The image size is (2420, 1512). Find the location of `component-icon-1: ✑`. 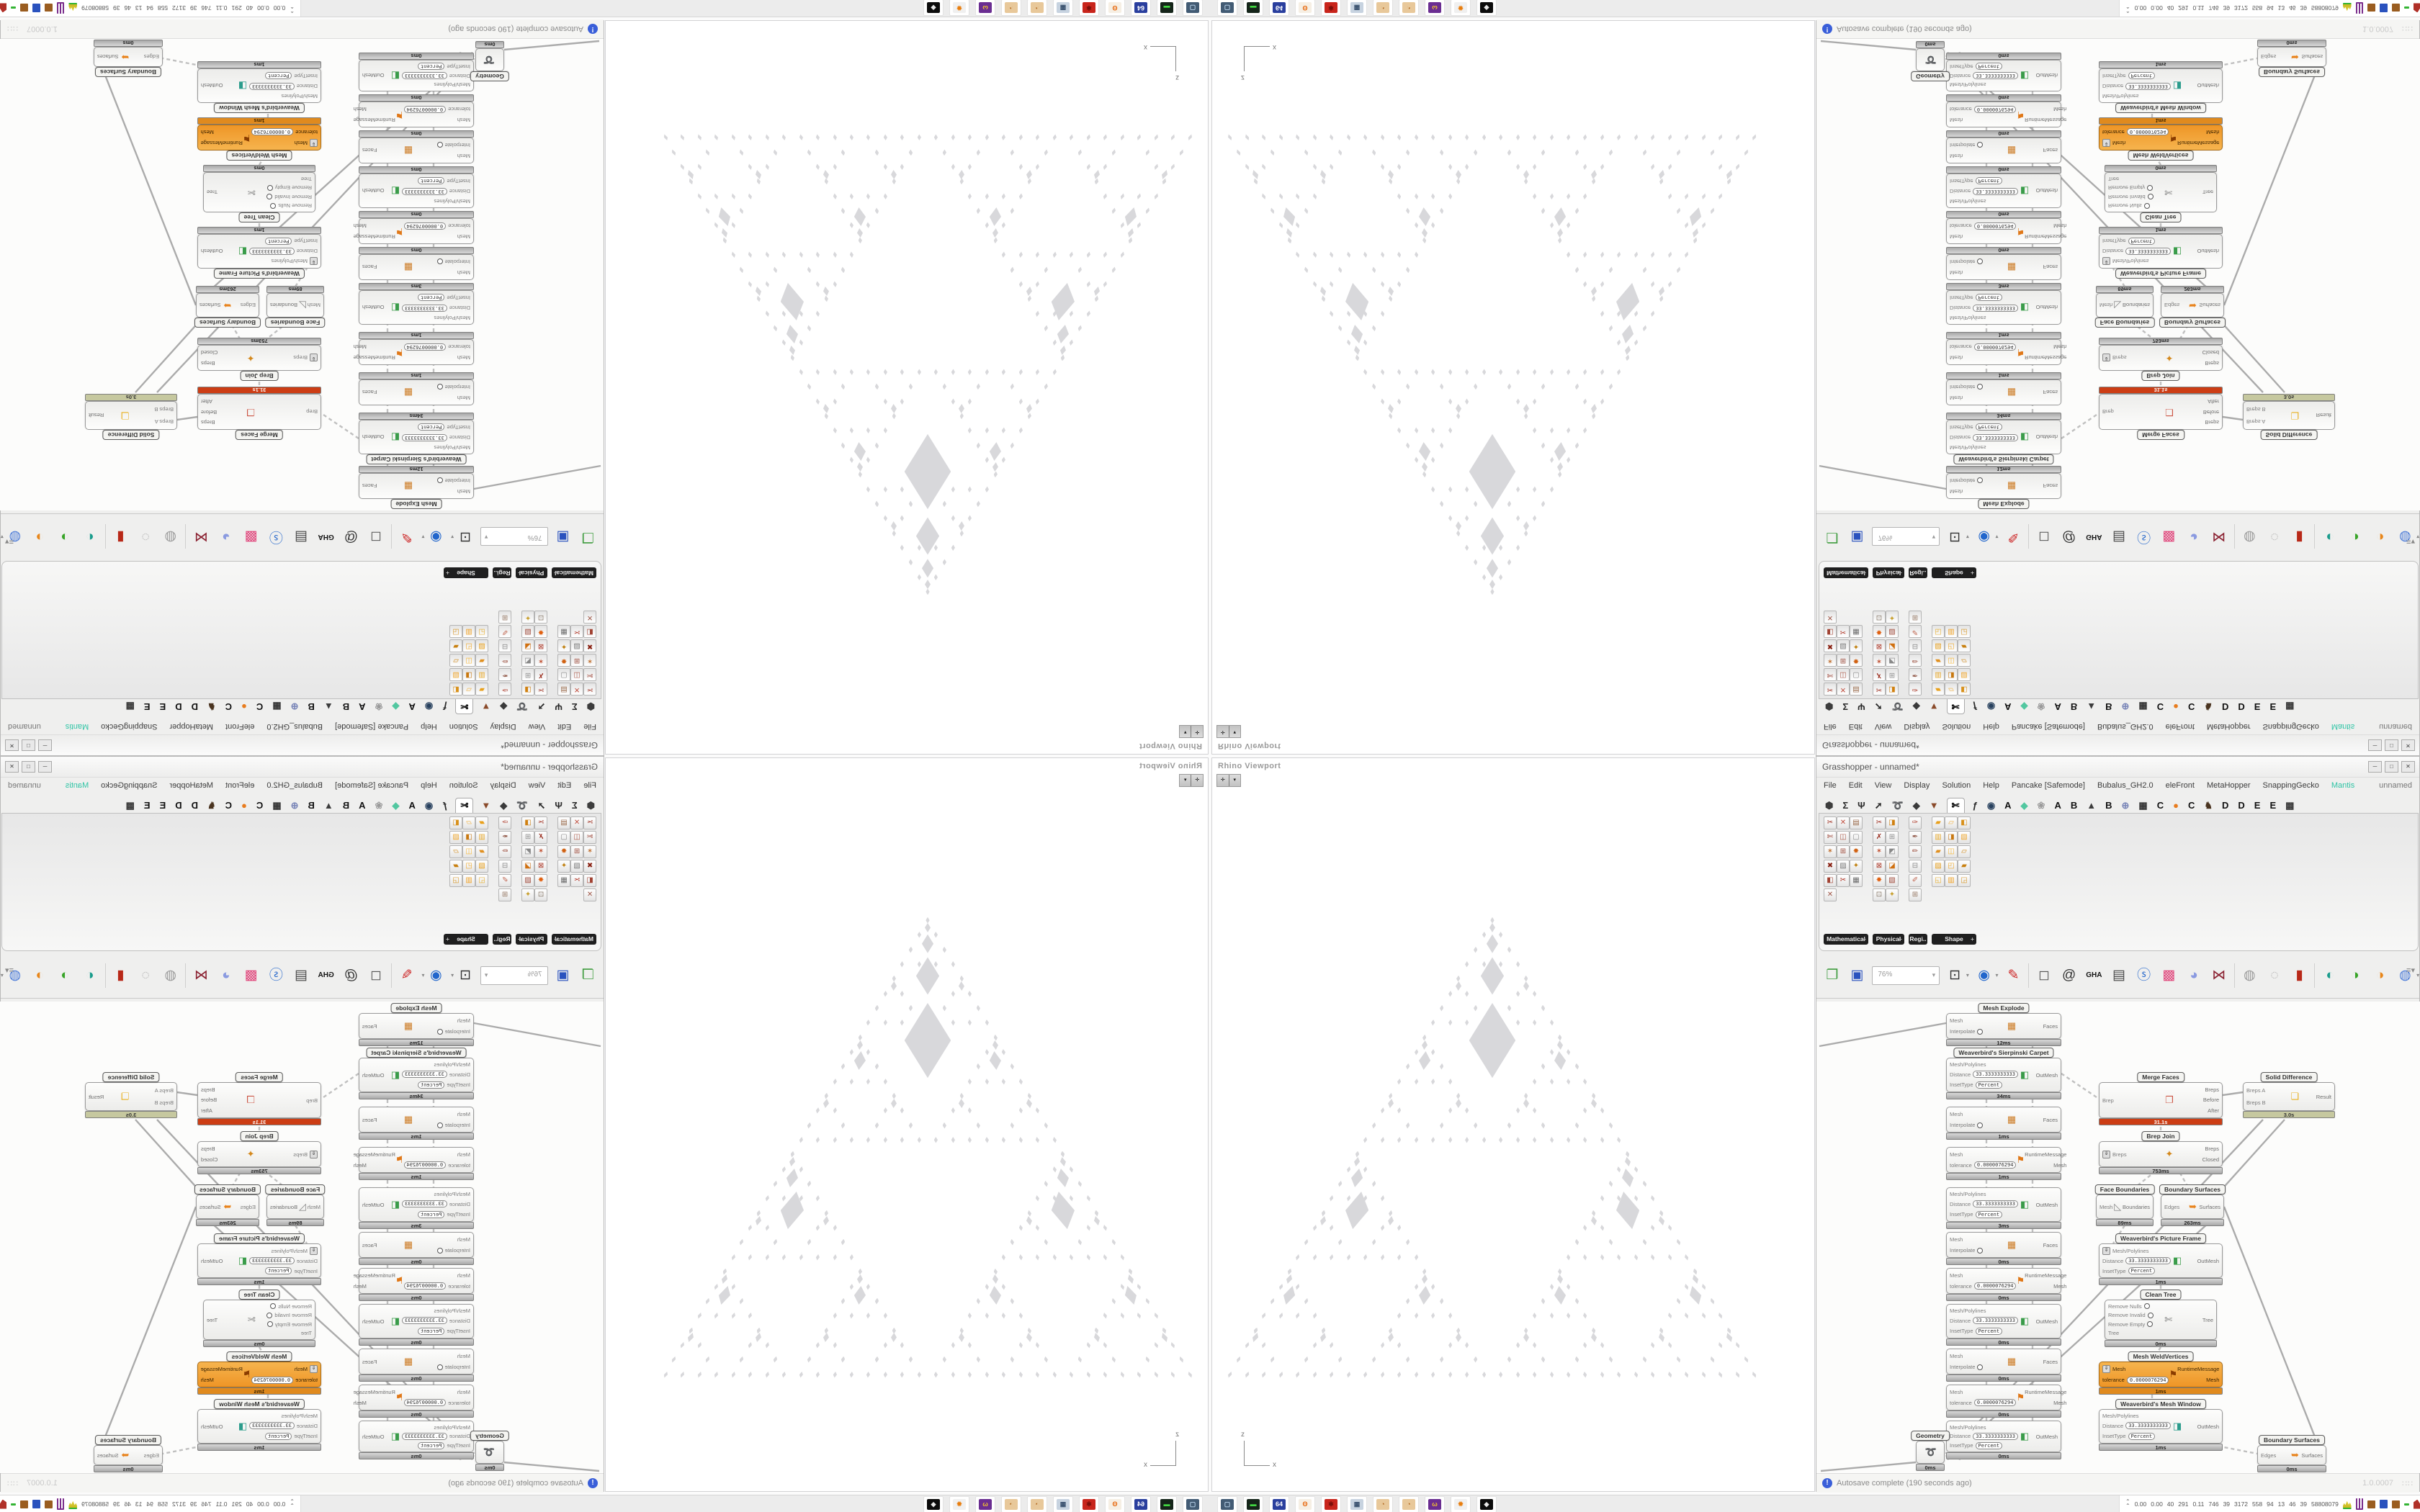

component-icon-1: ✑ is located at coordinates (1916, 822).